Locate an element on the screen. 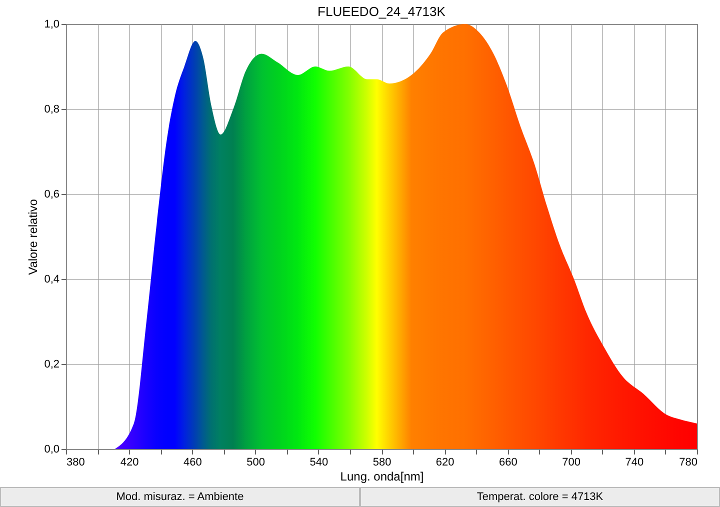  text: Mod. misuraz. = Ambiente is located at coordinates (180, 497).